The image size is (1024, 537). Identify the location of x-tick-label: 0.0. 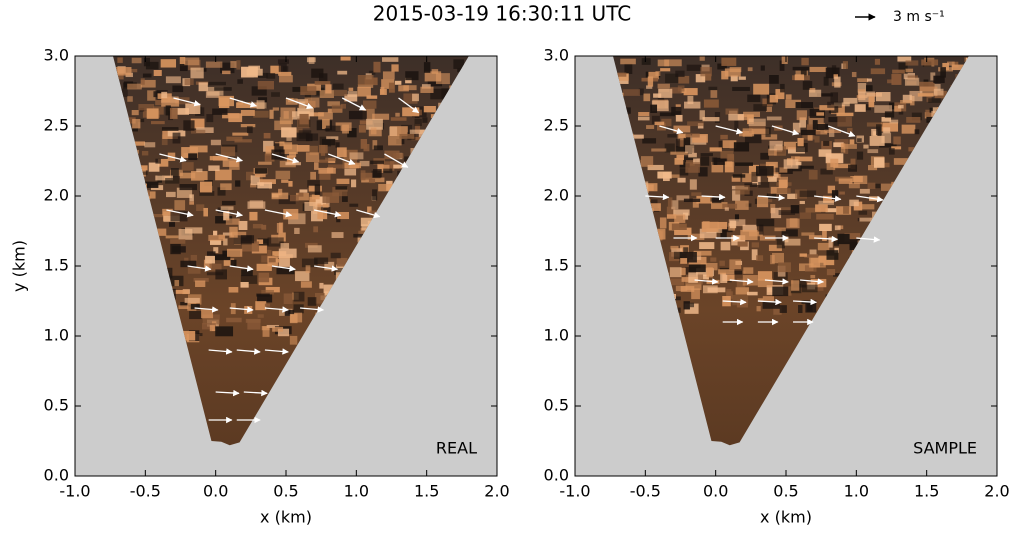
(215, 491).